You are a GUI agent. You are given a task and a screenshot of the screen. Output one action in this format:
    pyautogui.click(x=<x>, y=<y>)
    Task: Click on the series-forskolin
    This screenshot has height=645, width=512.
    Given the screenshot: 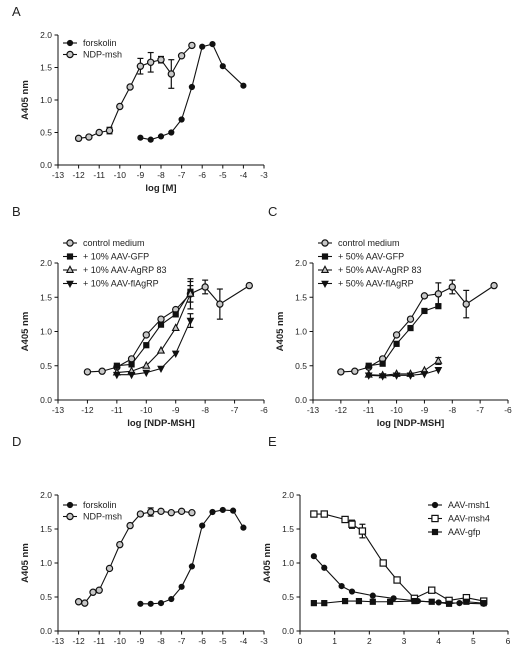 What is the action you would take?
    pyautogui.click(x=192, y=92)
    